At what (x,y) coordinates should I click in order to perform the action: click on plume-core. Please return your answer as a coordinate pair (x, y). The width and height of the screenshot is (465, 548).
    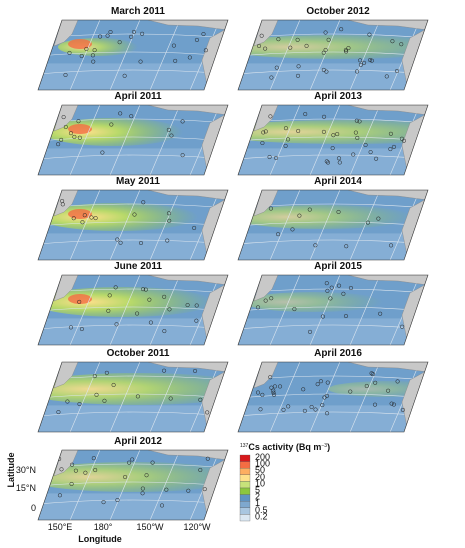
    Looking at the image, I should click on (80, 299).